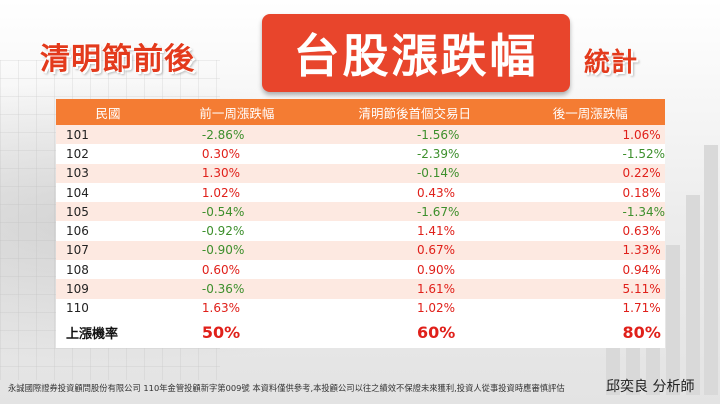 The width and height of the screenshot is (720, 404). What do you see at coordinates (236, 154) in the screenshot?
I see `value-cell-before: 0.30%` at bounding box center [236, 154].